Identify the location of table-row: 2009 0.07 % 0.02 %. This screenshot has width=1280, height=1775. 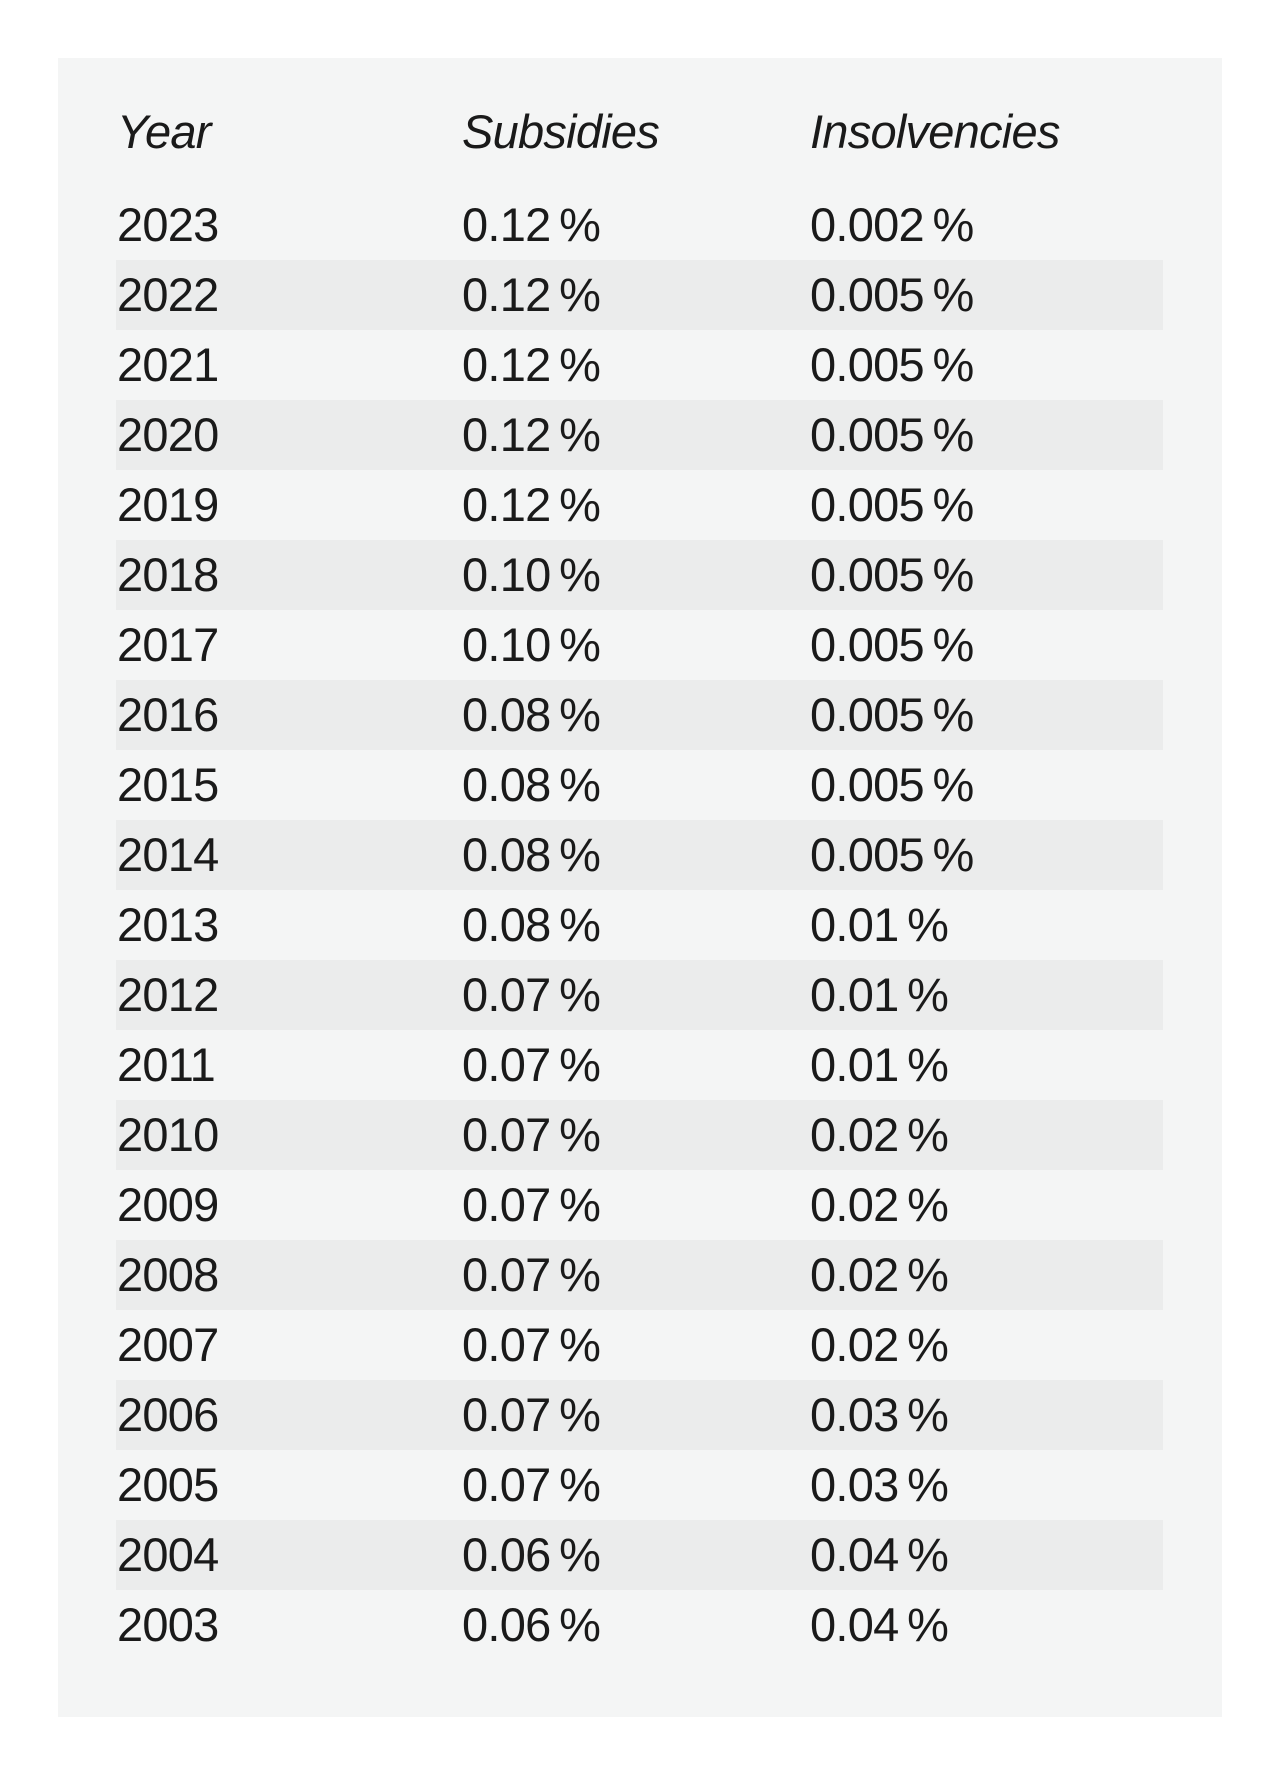
(639, 1205).